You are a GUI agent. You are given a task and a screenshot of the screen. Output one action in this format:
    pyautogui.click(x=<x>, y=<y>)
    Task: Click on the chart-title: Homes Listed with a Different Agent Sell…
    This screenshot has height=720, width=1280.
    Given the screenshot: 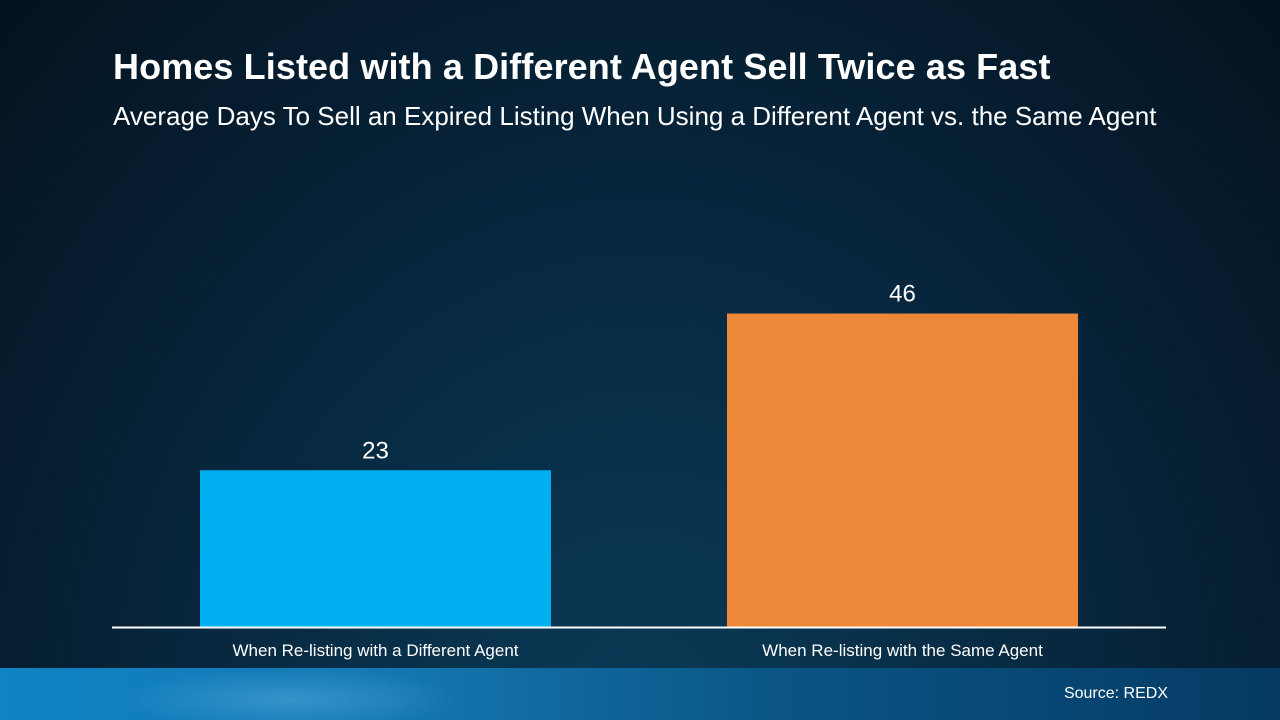 What is the action you would take?
    pyautogui.click(x=582, y=66)
    